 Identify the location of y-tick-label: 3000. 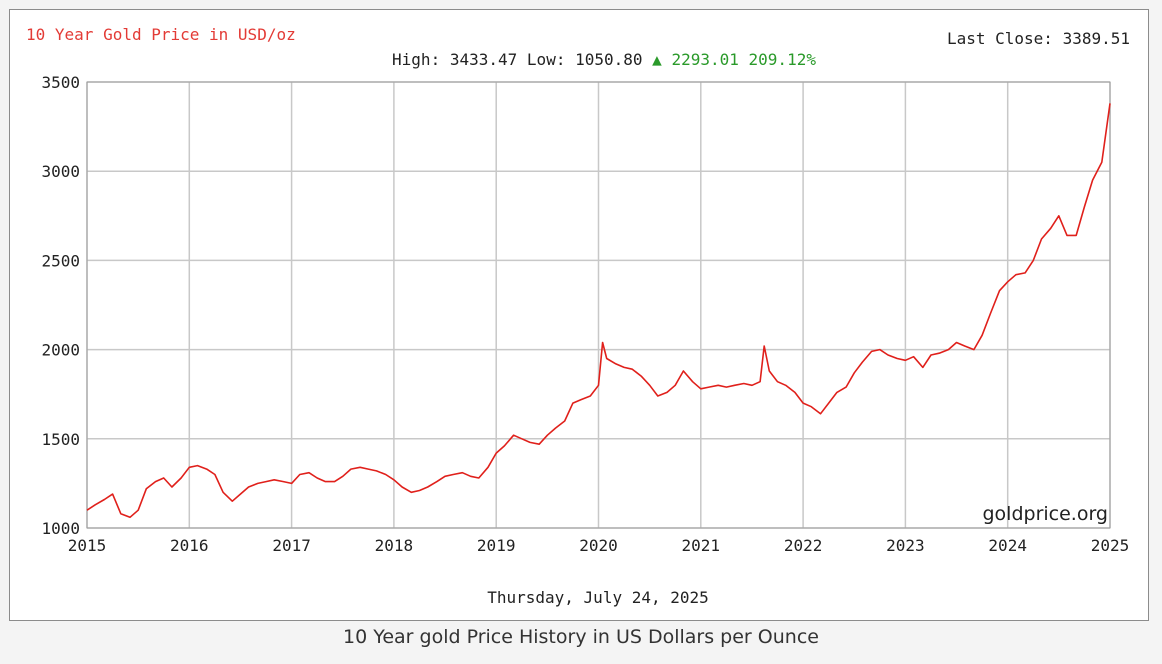
(60, 171).